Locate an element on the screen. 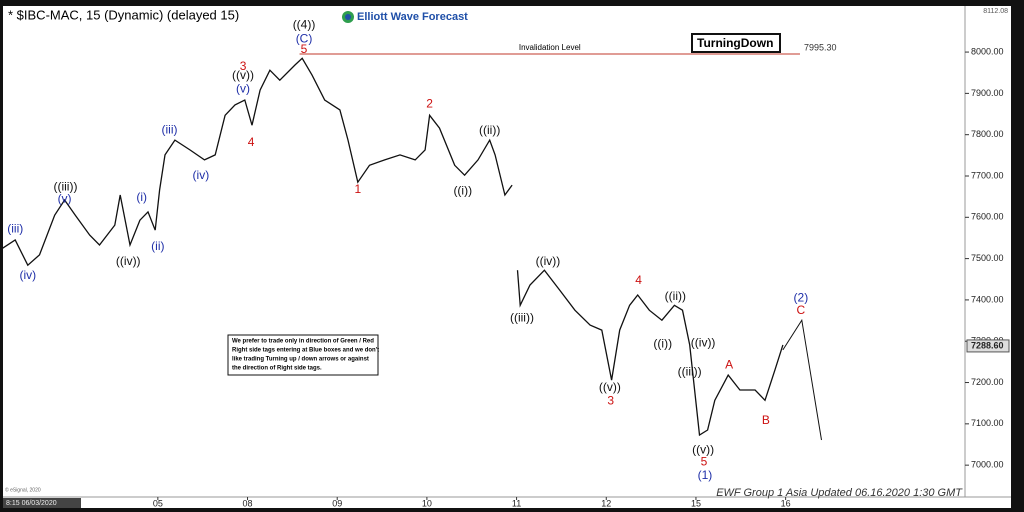 This screenshot has width=1024, height=512. last-price-label: 7288.60 is located at coordinates (987, 345).